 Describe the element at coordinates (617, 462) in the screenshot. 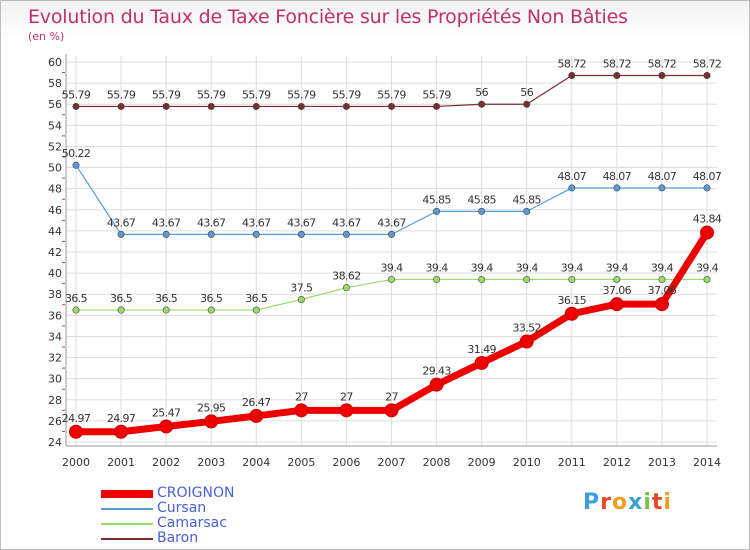

I see `x-tick-label: 2012` at that location.